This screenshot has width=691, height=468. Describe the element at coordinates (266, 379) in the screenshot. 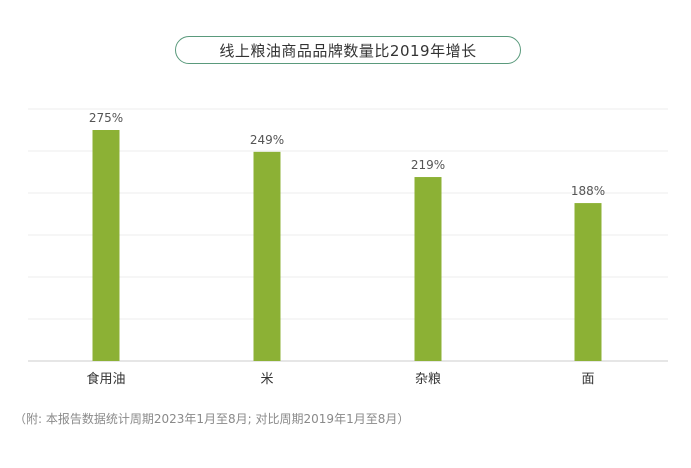

I see `x-tick-label-2: 米` at that location.